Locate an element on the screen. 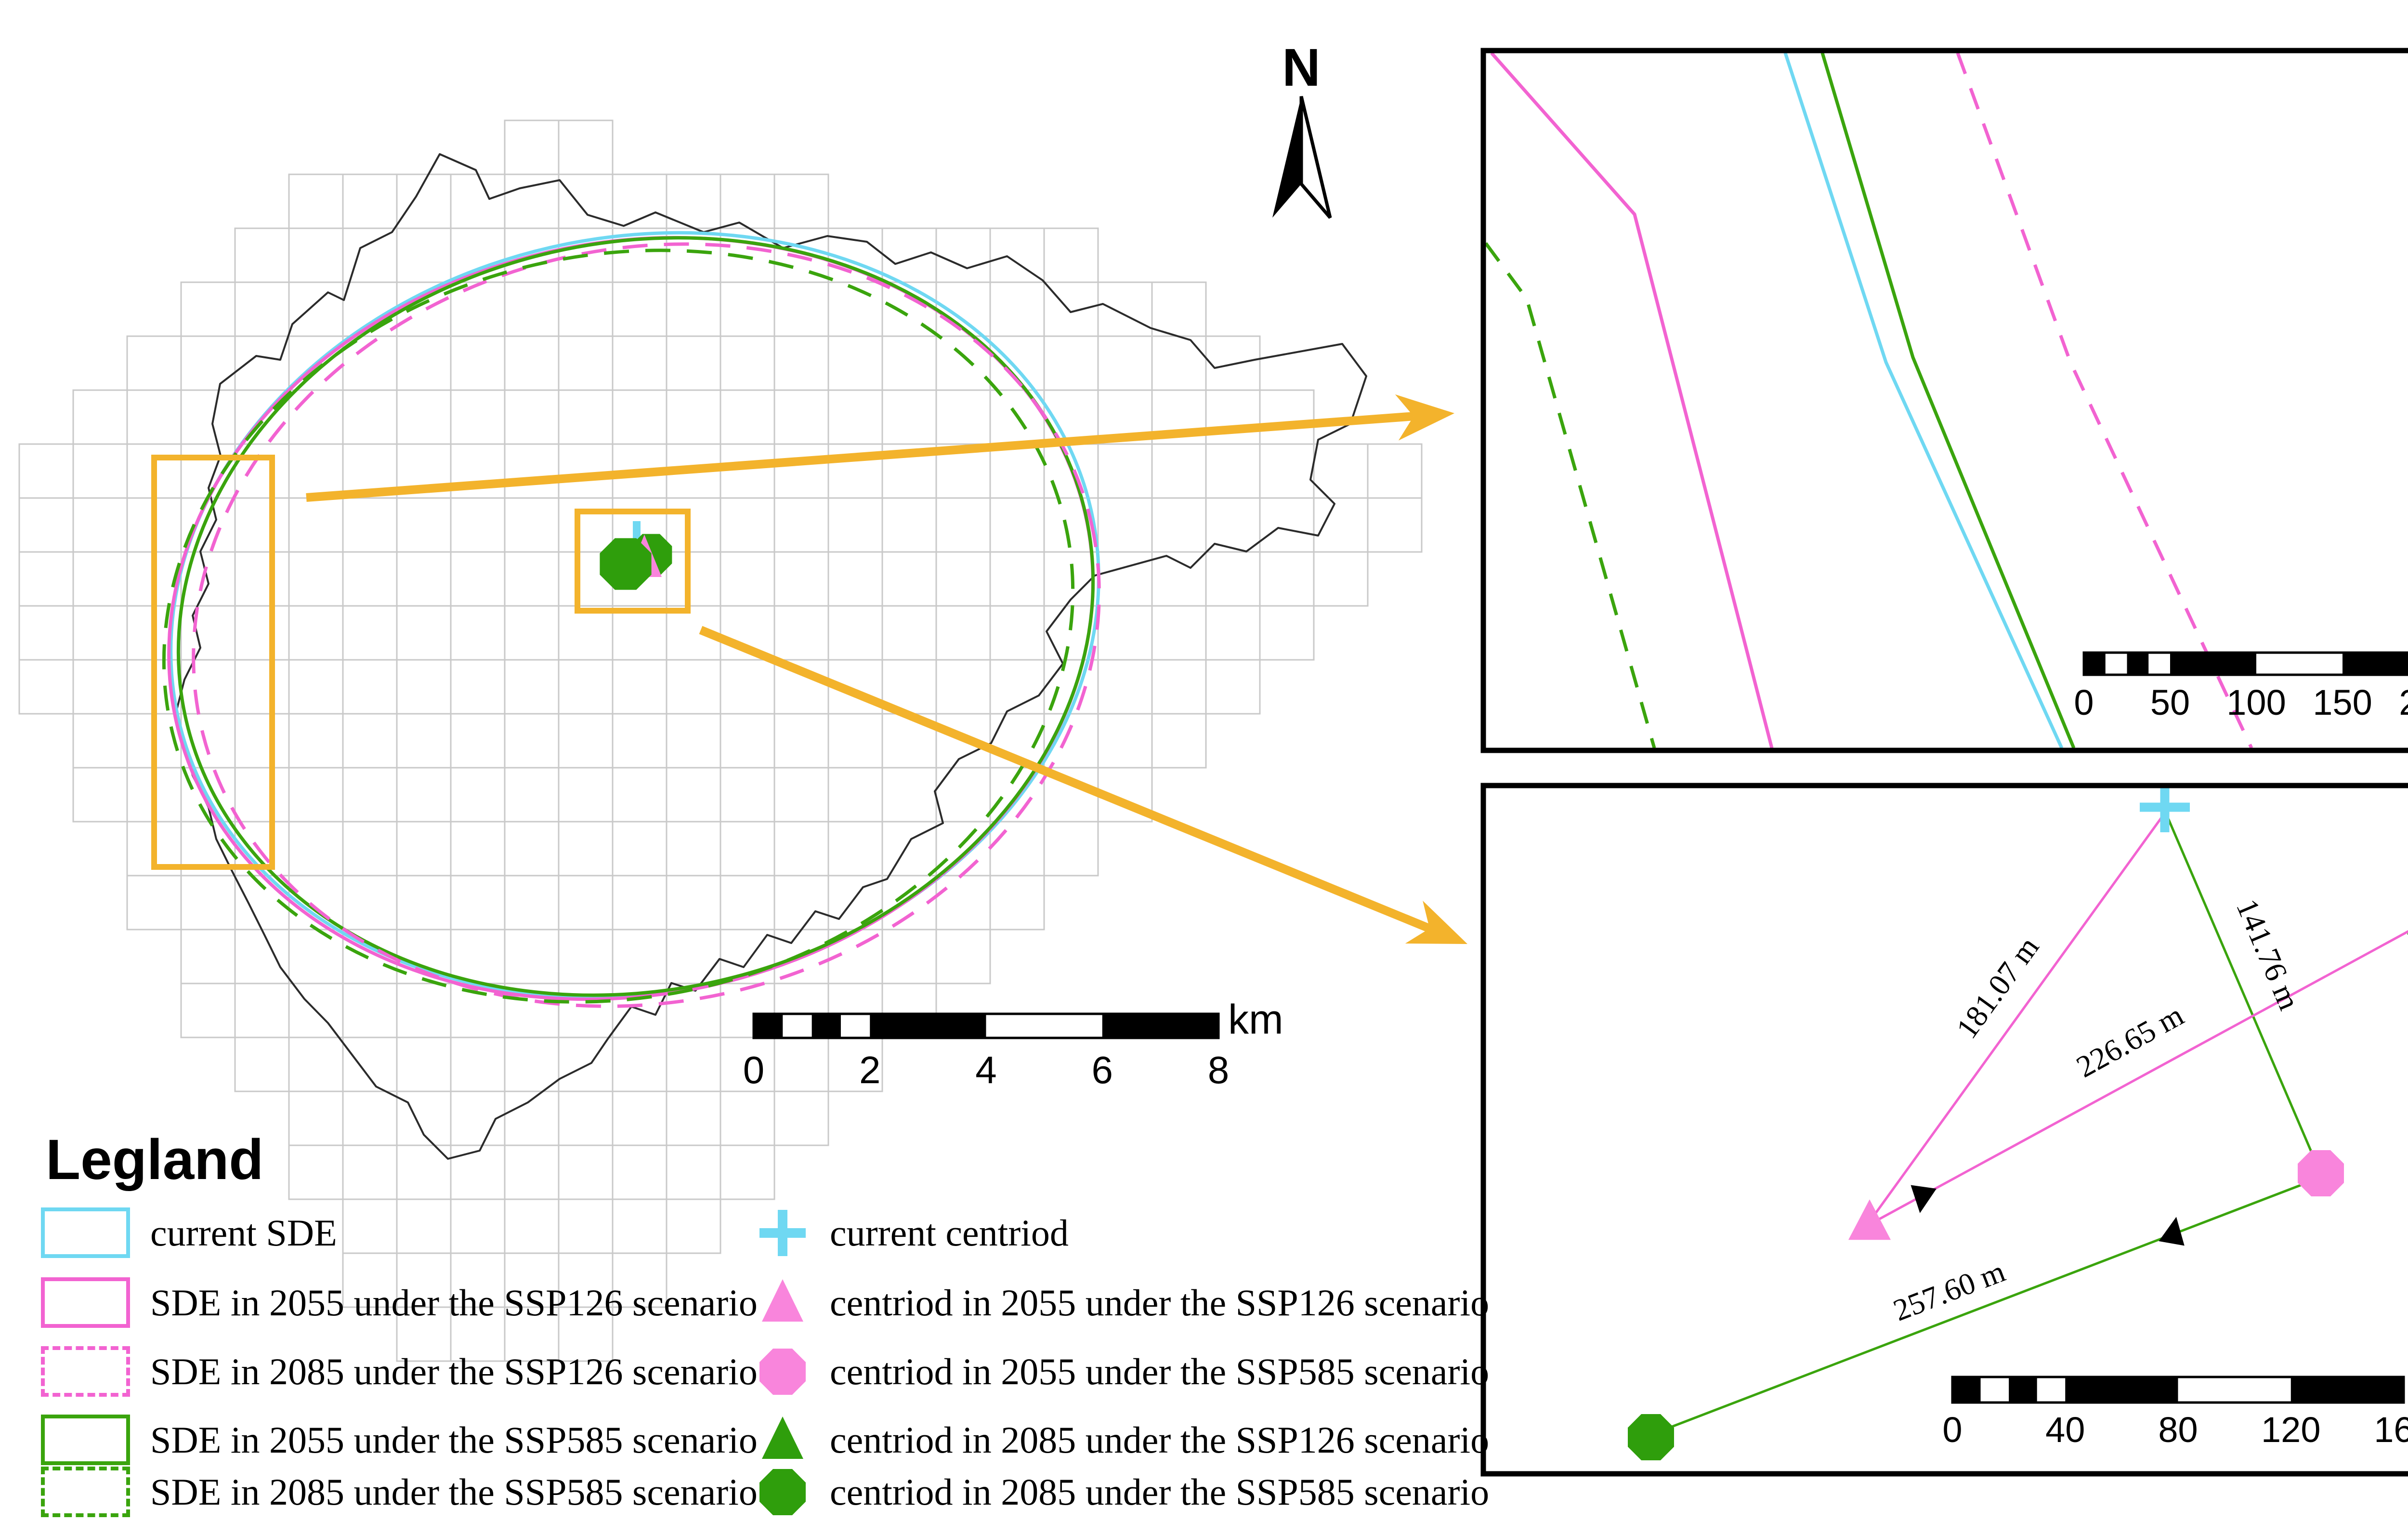  centroid-2055-ssp585-octagon is located at coordinates (2321, 1173).